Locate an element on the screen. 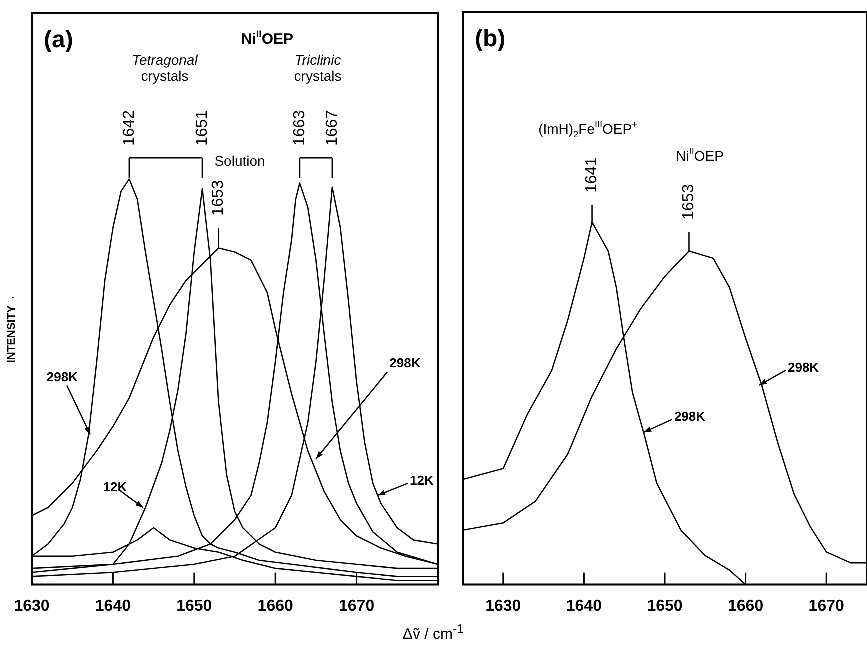 The image size is (867, 650). annotation: 1663 is located at coordinates (299, 128).